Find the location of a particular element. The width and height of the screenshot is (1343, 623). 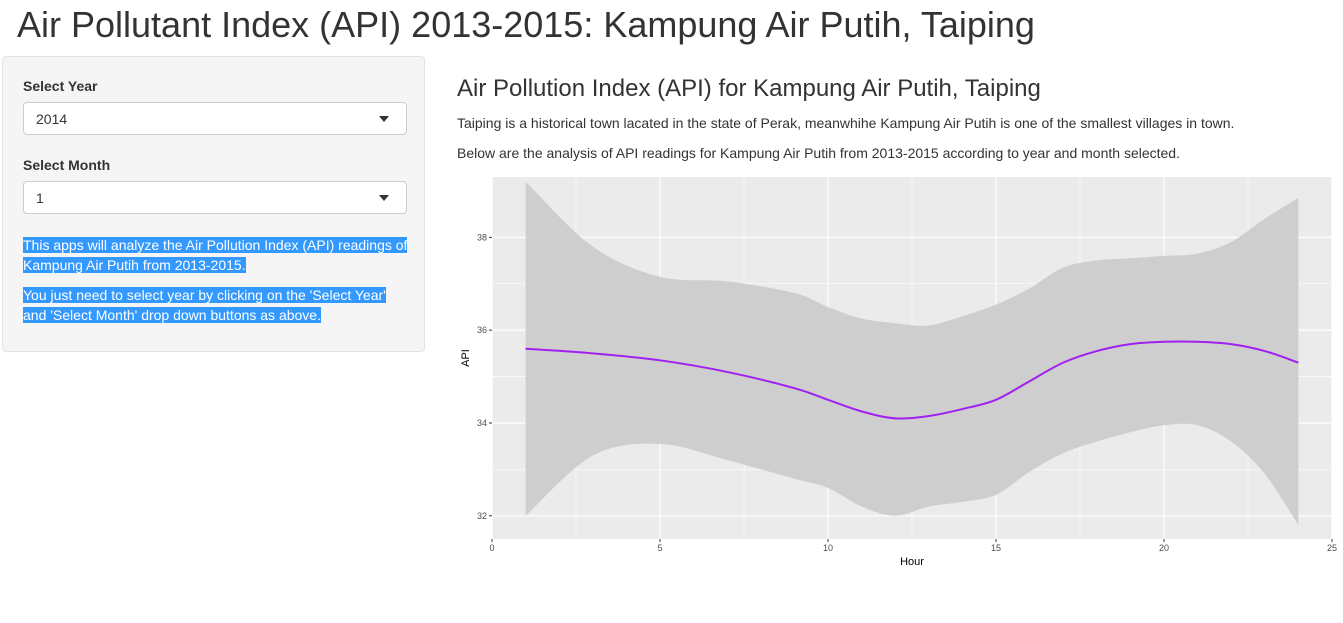

select-month-label: Select Month is located at coordinates (67, 165).